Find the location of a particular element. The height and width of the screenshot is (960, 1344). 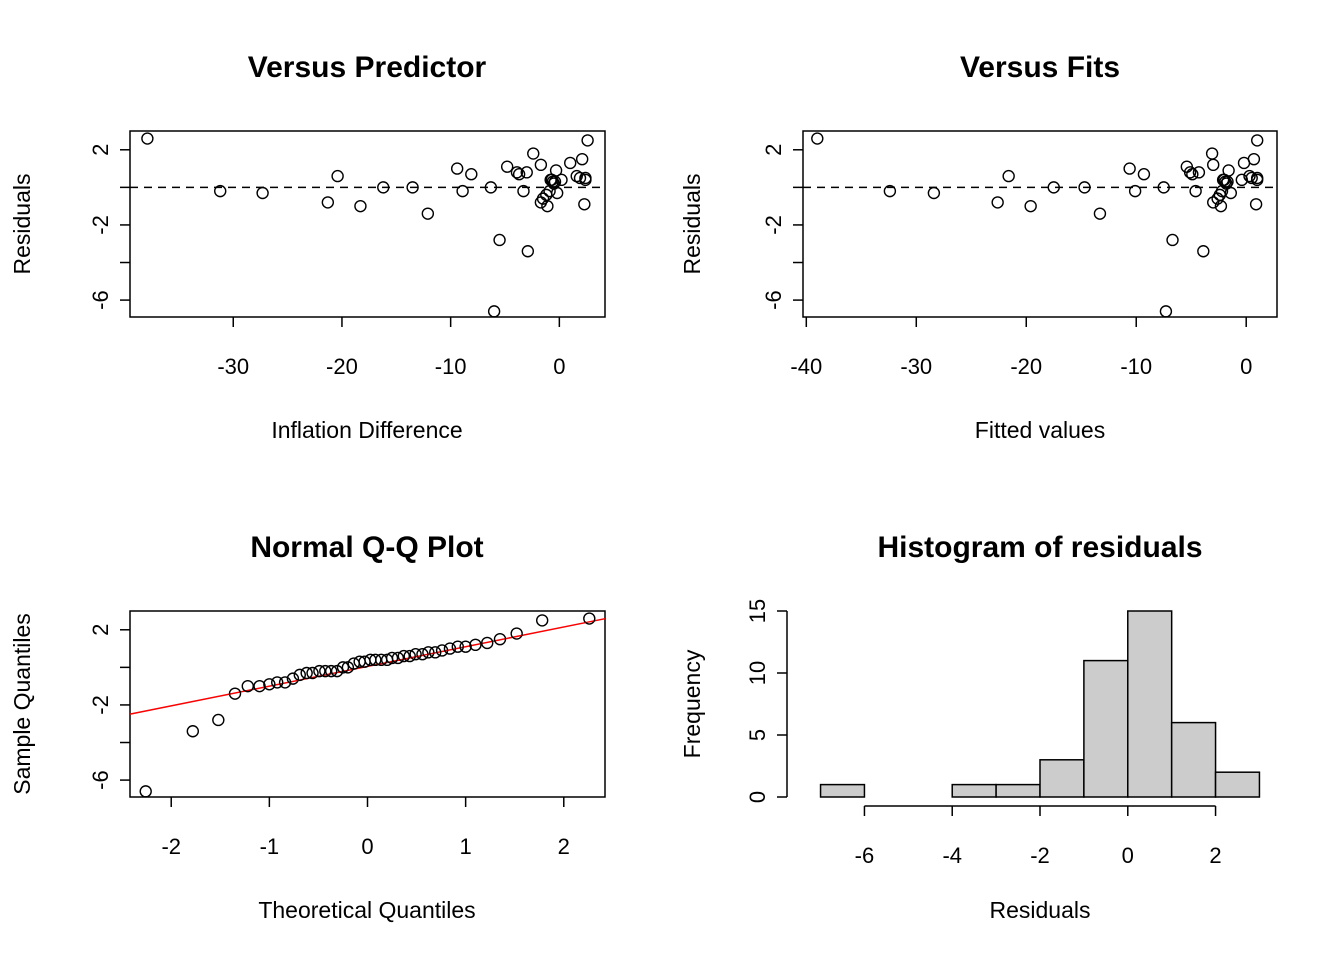

y-tick-label: 0 is located at coordinates (757, 797).